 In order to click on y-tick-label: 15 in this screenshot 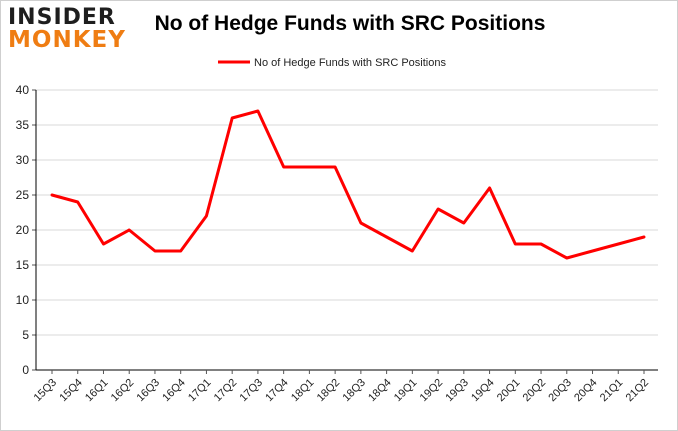, I will do `click(23, 265)`.